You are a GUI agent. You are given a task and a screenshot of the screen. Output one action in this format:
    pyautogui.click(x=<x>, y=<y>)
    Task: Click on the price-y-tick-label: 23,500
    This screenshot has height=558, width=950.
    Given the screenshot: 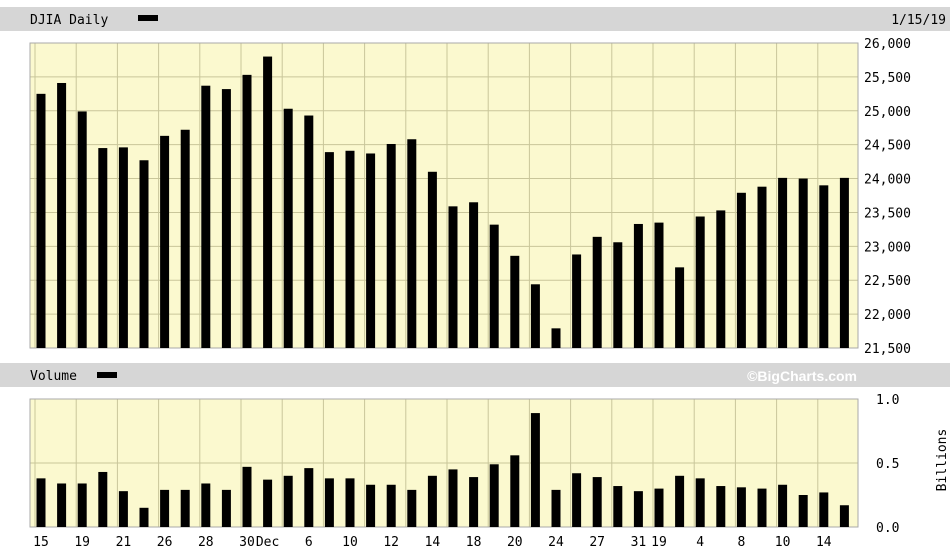 What is the action you would take?
    pyautogui.click(x=887, y=213)
    